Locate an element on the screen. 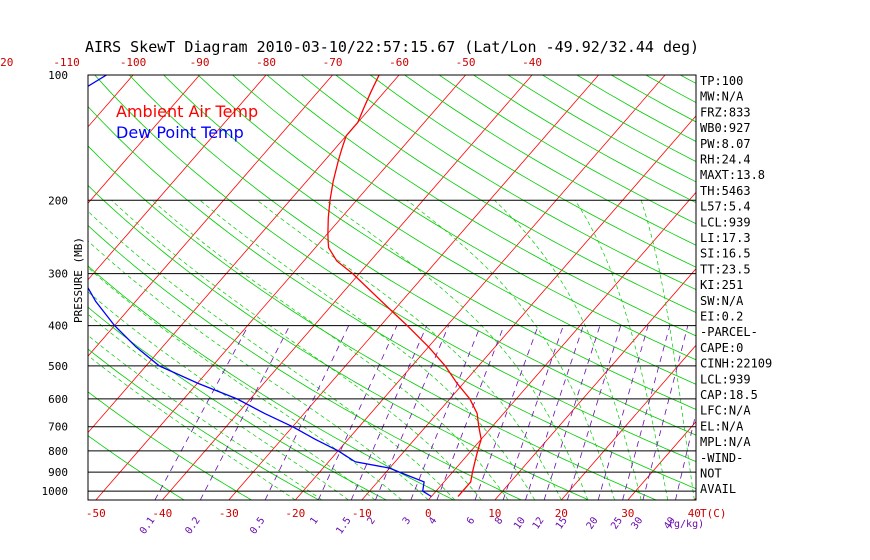 Image resolution: width=870 pixels, height=560 pixels. stability-index-item: AVAIL is located at coordinates (718, 489).